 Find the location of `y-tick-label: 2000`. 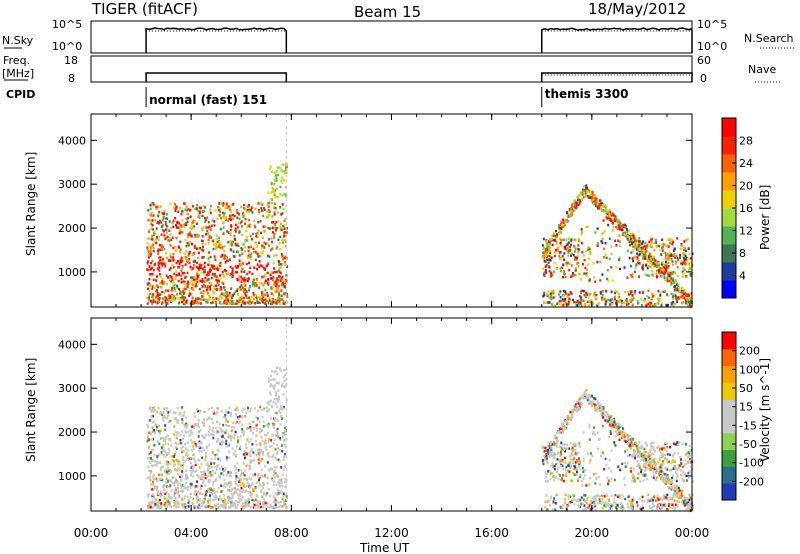

y-tick-label: 2000 is located at coordinates (72, 228).